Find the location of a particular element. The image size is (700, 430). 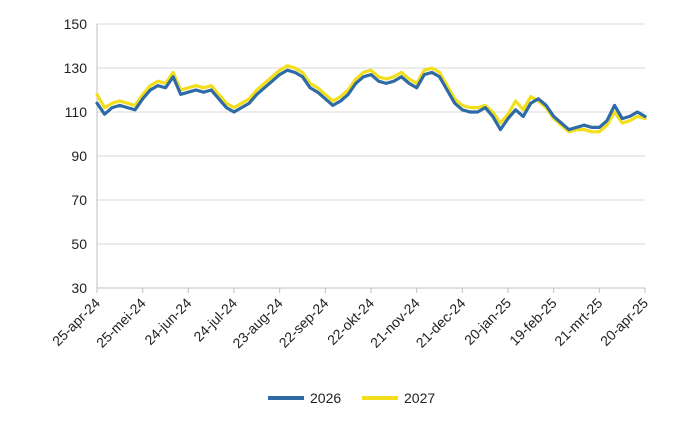

x-tick-label: 22-sep-24 is located at coordinates (304, 323).